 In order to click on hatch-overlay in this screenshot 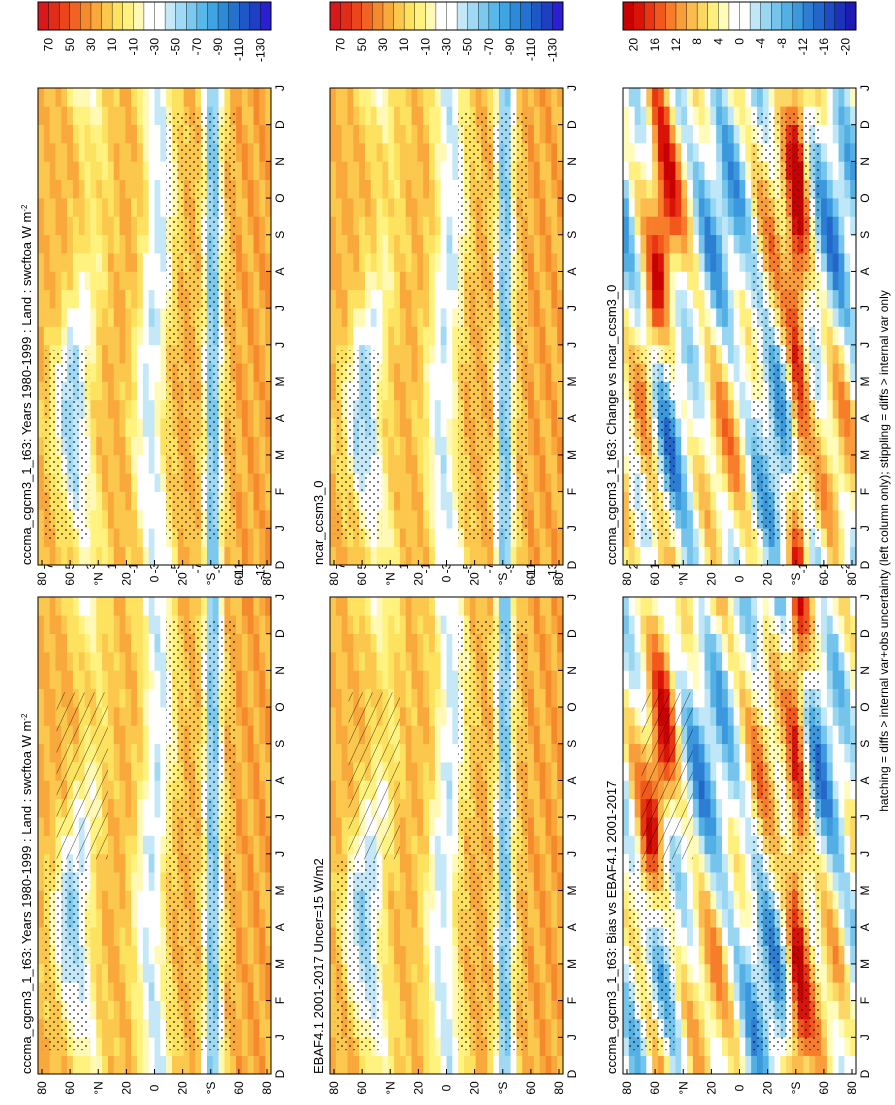, I will do `click(667, 776)`.